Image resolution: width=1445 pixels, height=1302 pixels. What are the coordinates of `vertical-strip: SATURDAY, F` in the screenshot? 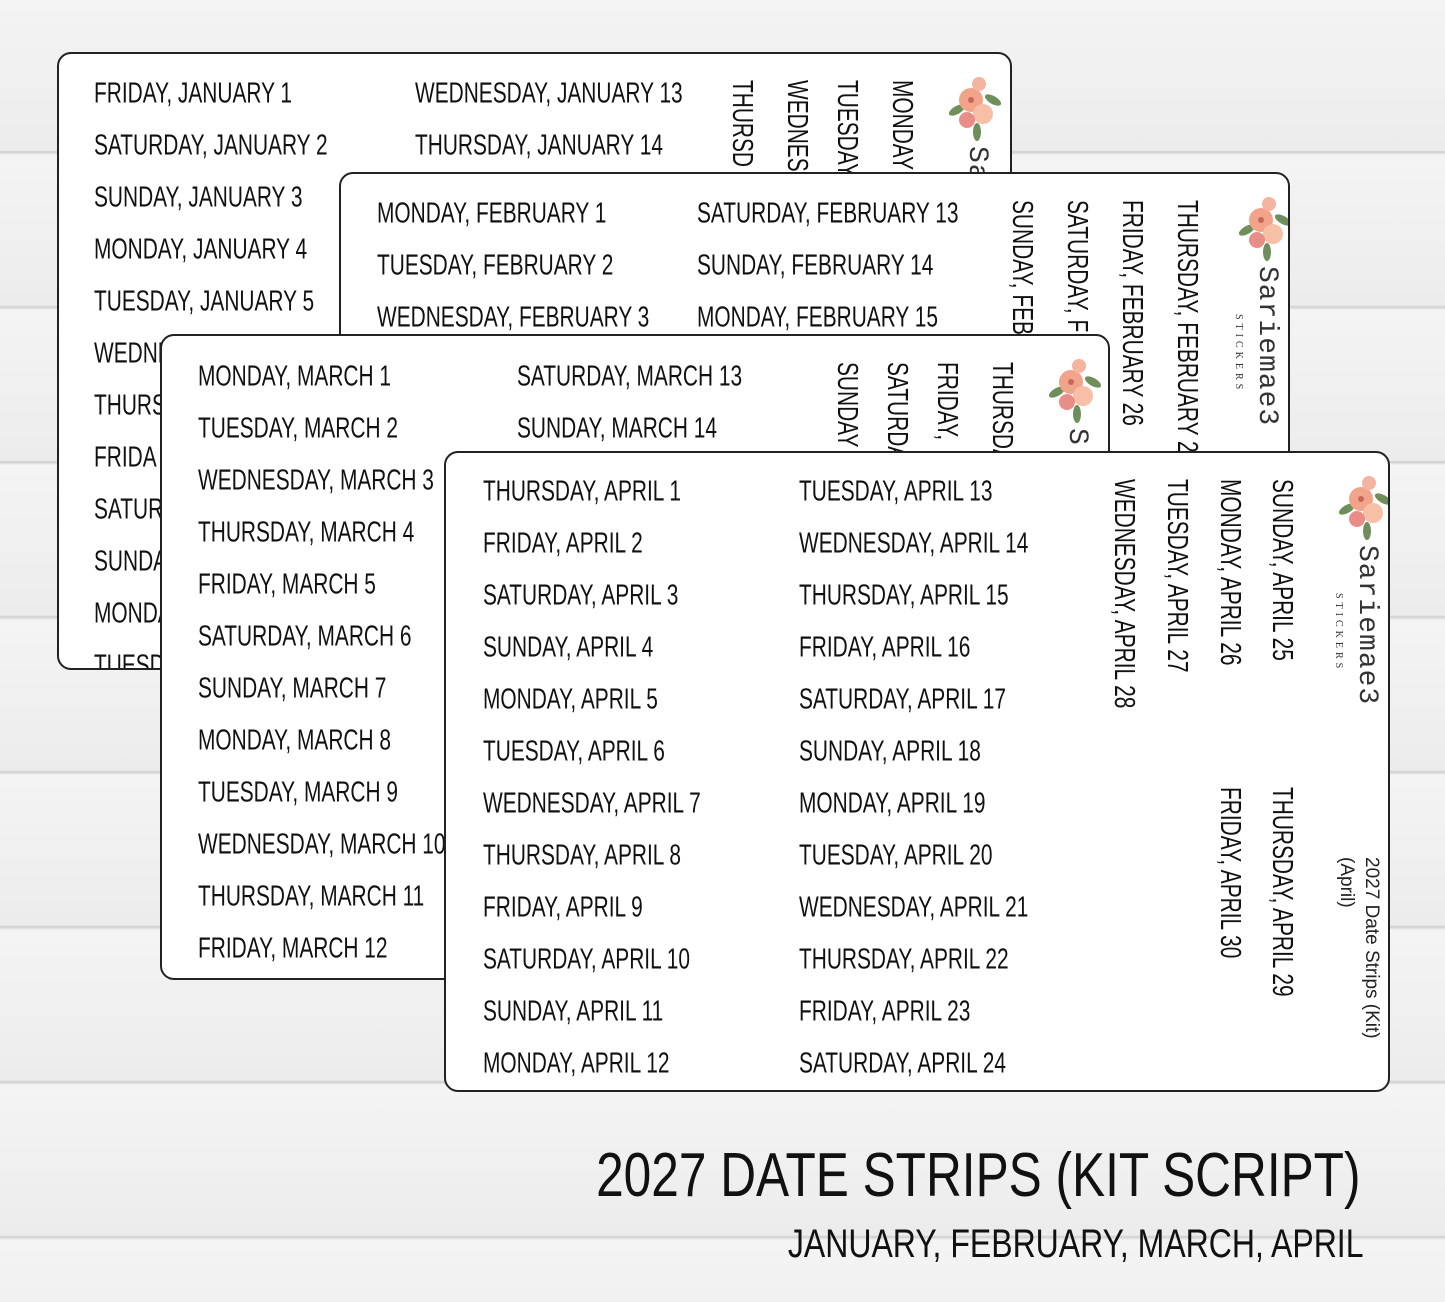 It's located at (1077, 266).